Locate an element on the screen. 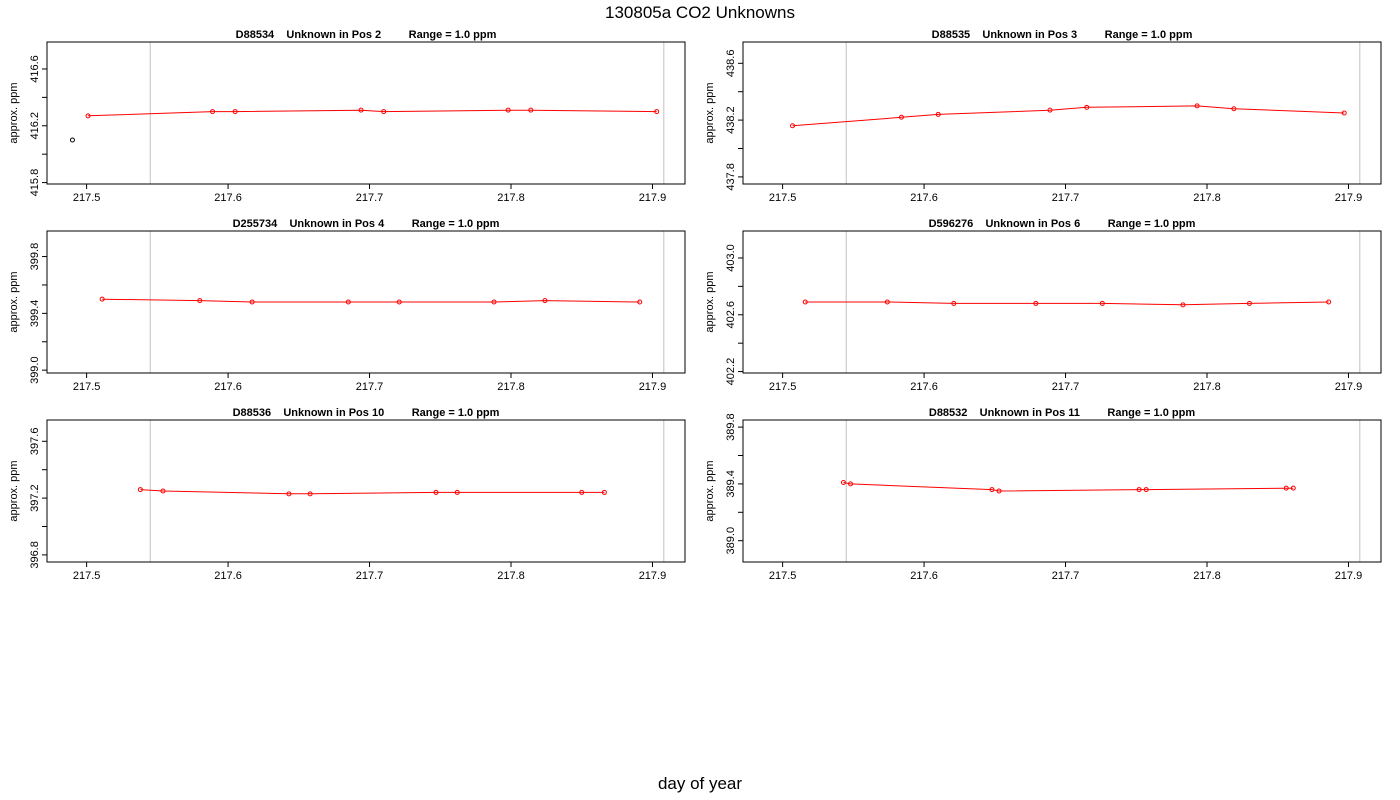 This screenshot has height=800, width=1400. y-tick-label: 389.8 is located at coordinates (731, 427).